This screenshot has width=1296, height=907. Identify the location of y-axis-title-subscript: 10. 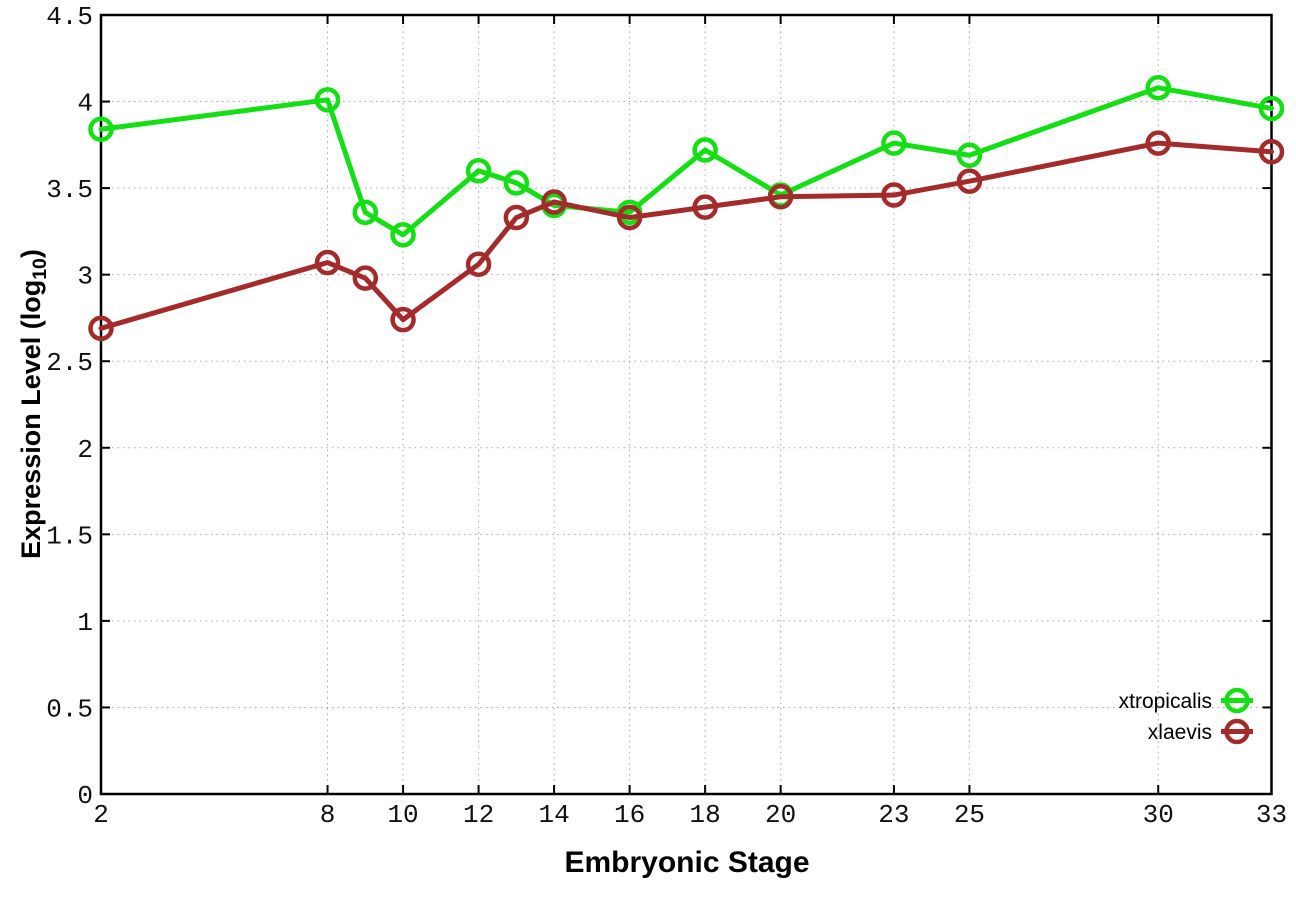
(40, 269).